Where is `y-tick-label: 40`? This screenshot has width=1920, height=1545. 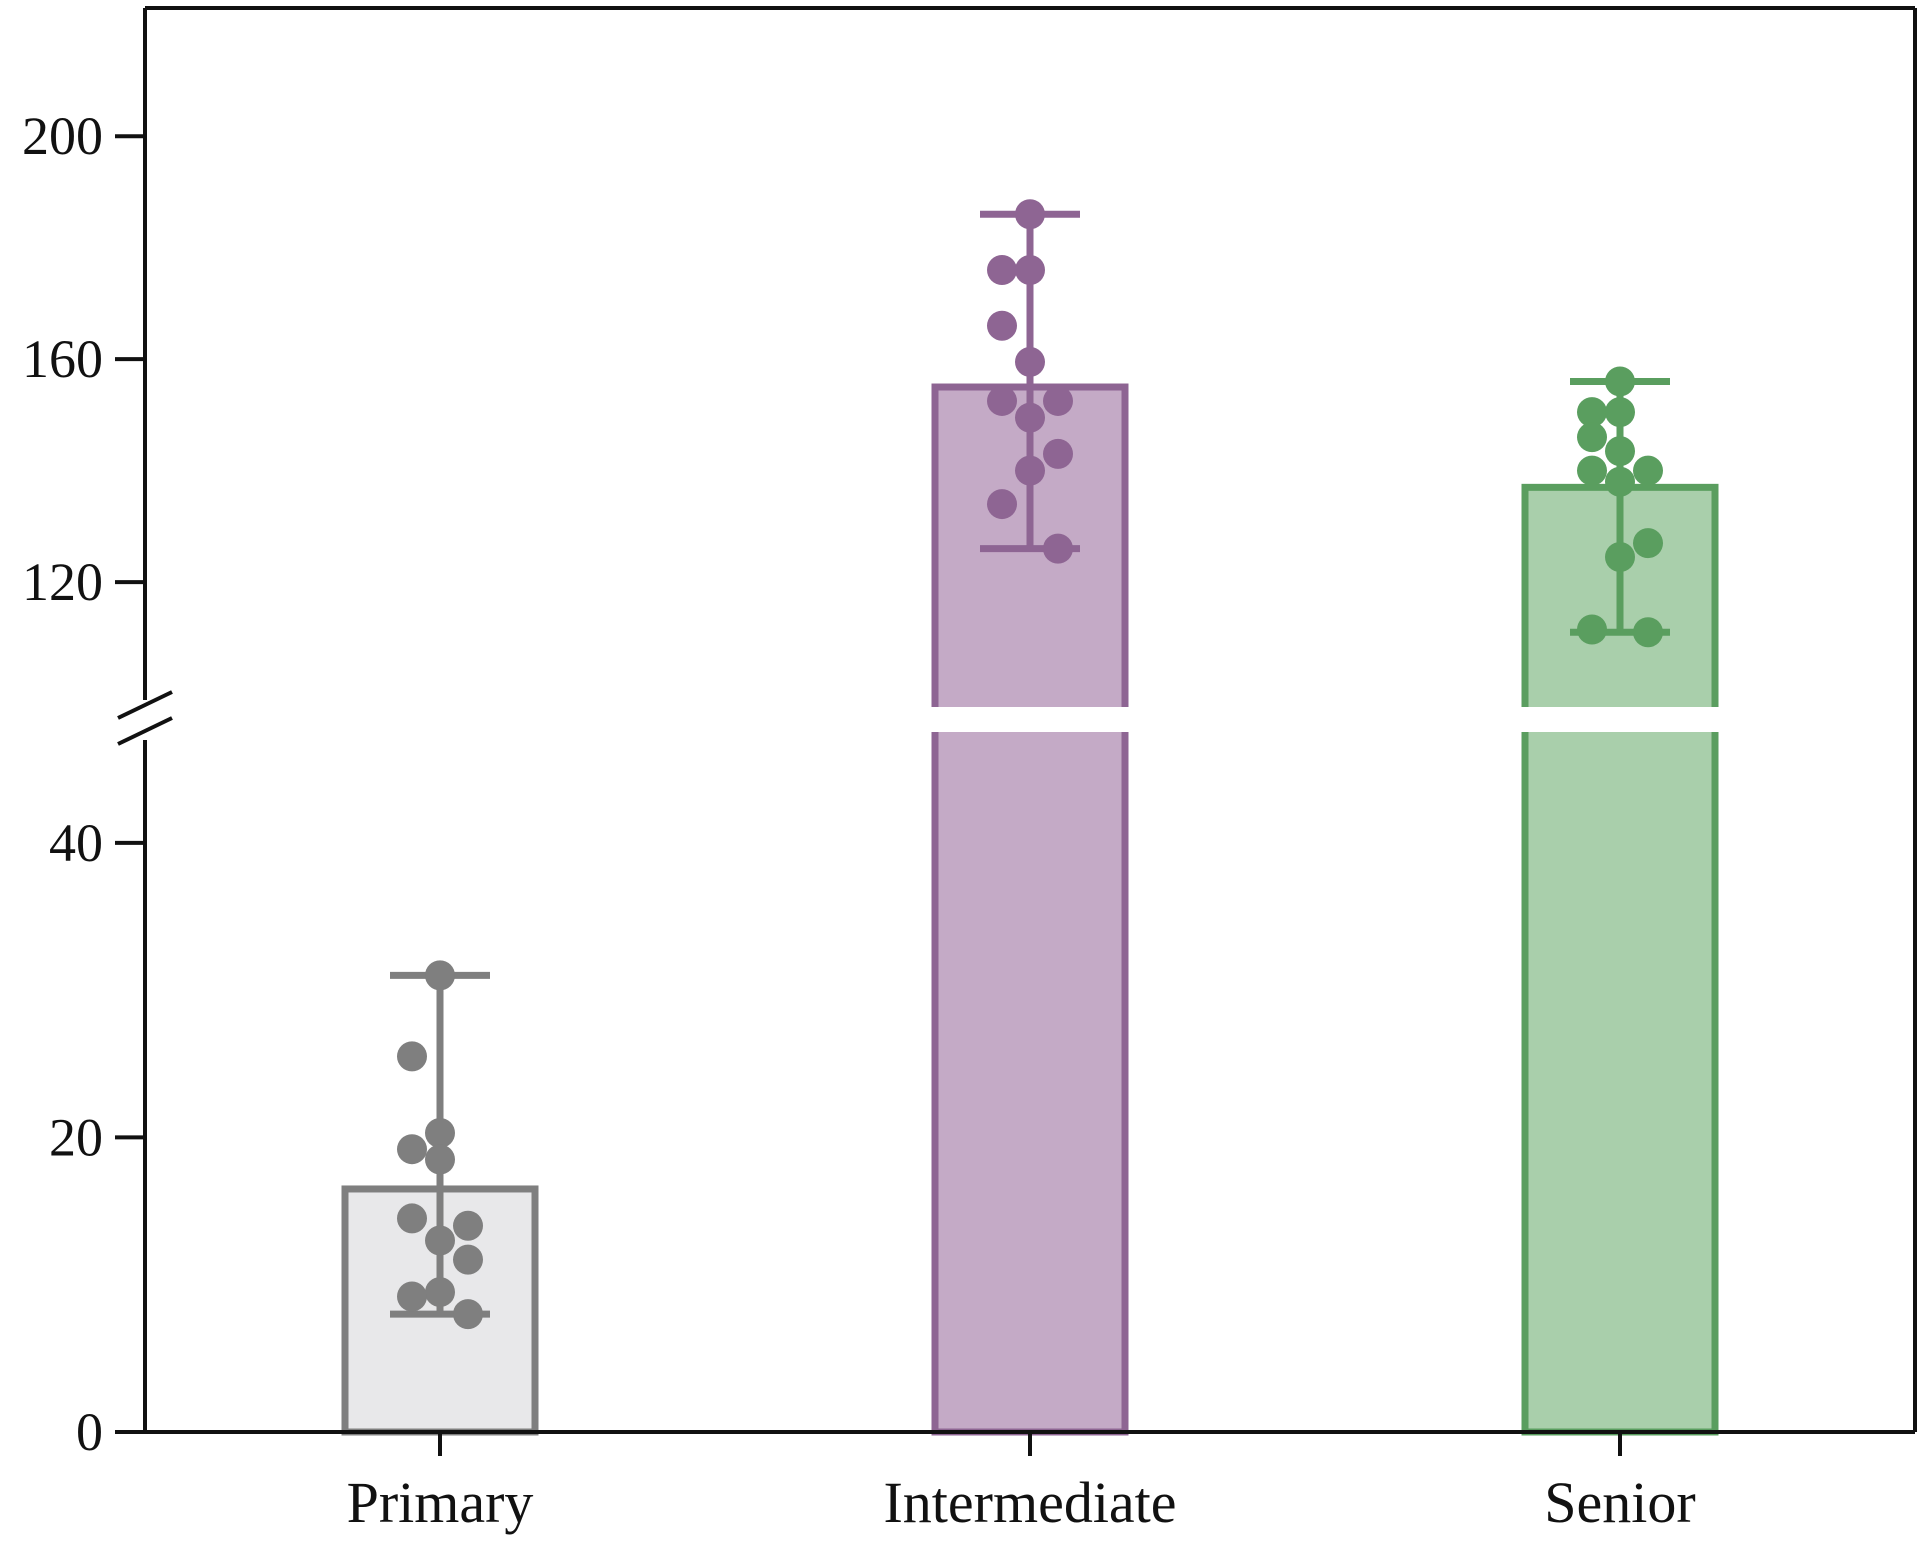 y-tick-label: 40 is located at coordinates (76, 843).